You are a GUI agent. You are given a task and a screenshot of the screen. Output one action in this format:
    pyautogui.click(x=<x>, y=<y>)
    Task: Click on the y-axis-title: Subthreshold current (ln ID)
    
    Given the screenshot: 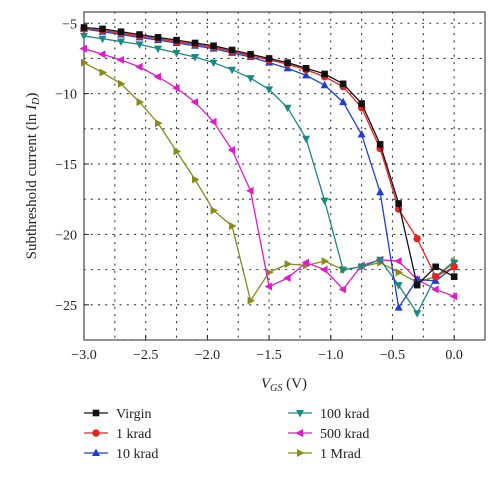 What is the action you would take?
    pyautogui.click(x=33, y=176)
    